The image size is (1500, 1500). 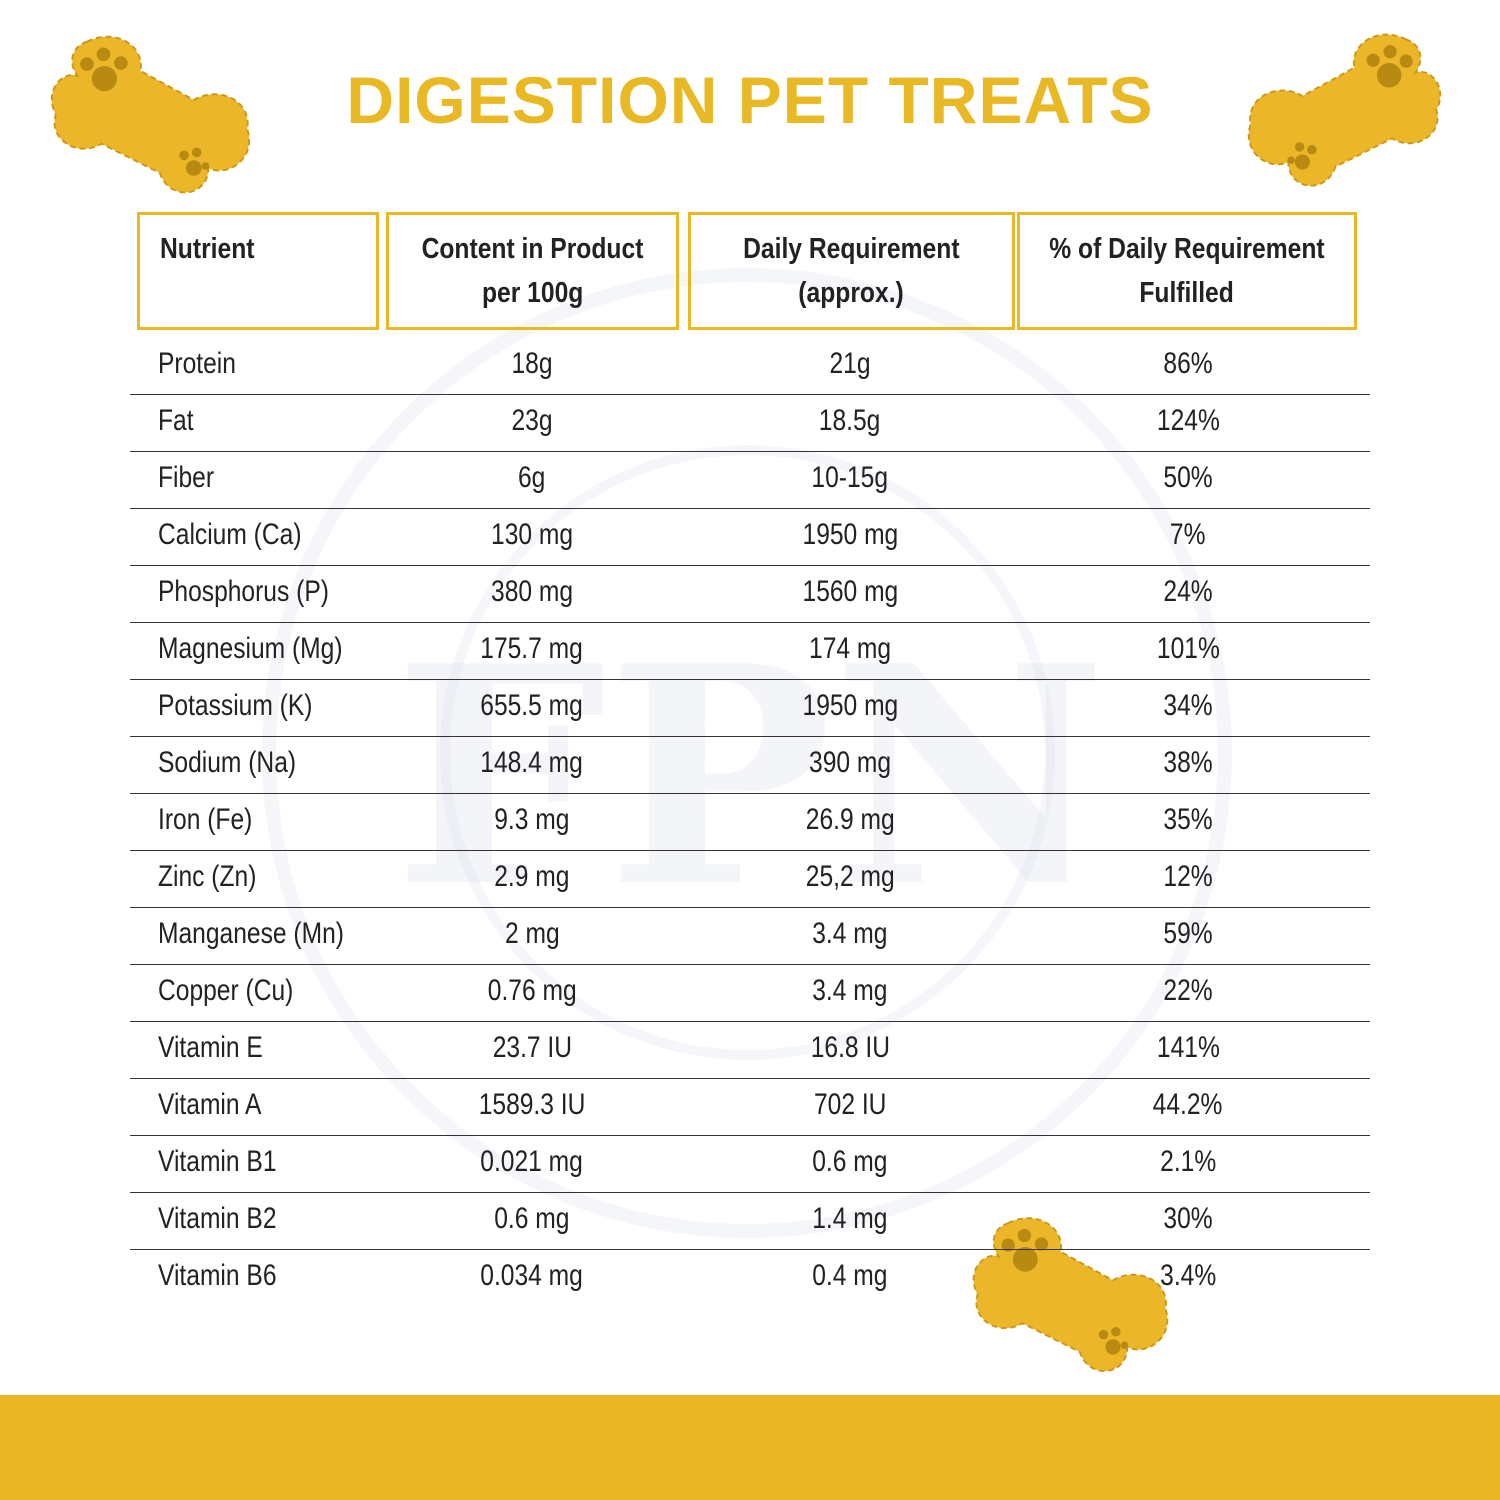 I want to click on daily-requirement-value: 10-15g, so click(x=850, y=478).